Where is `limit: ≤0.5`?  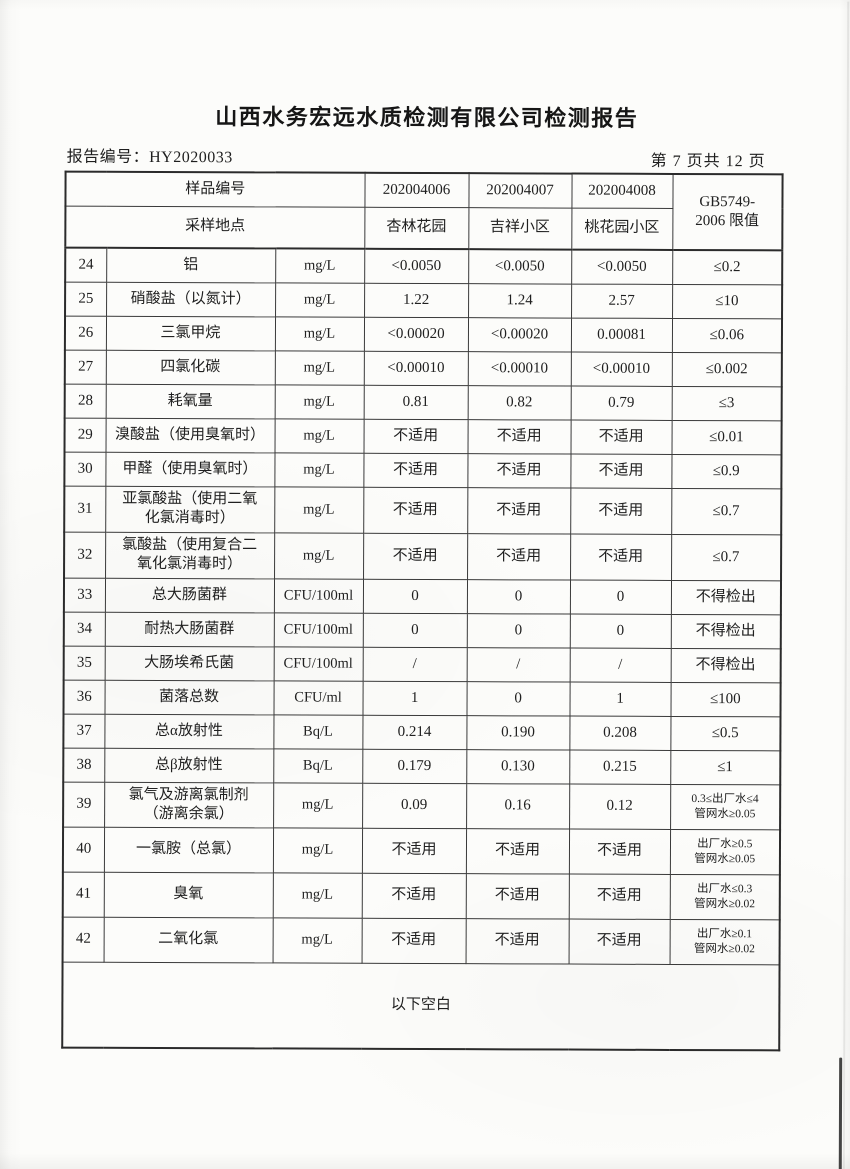
limit: ≤0.5 is located at coordinates (725, 733).